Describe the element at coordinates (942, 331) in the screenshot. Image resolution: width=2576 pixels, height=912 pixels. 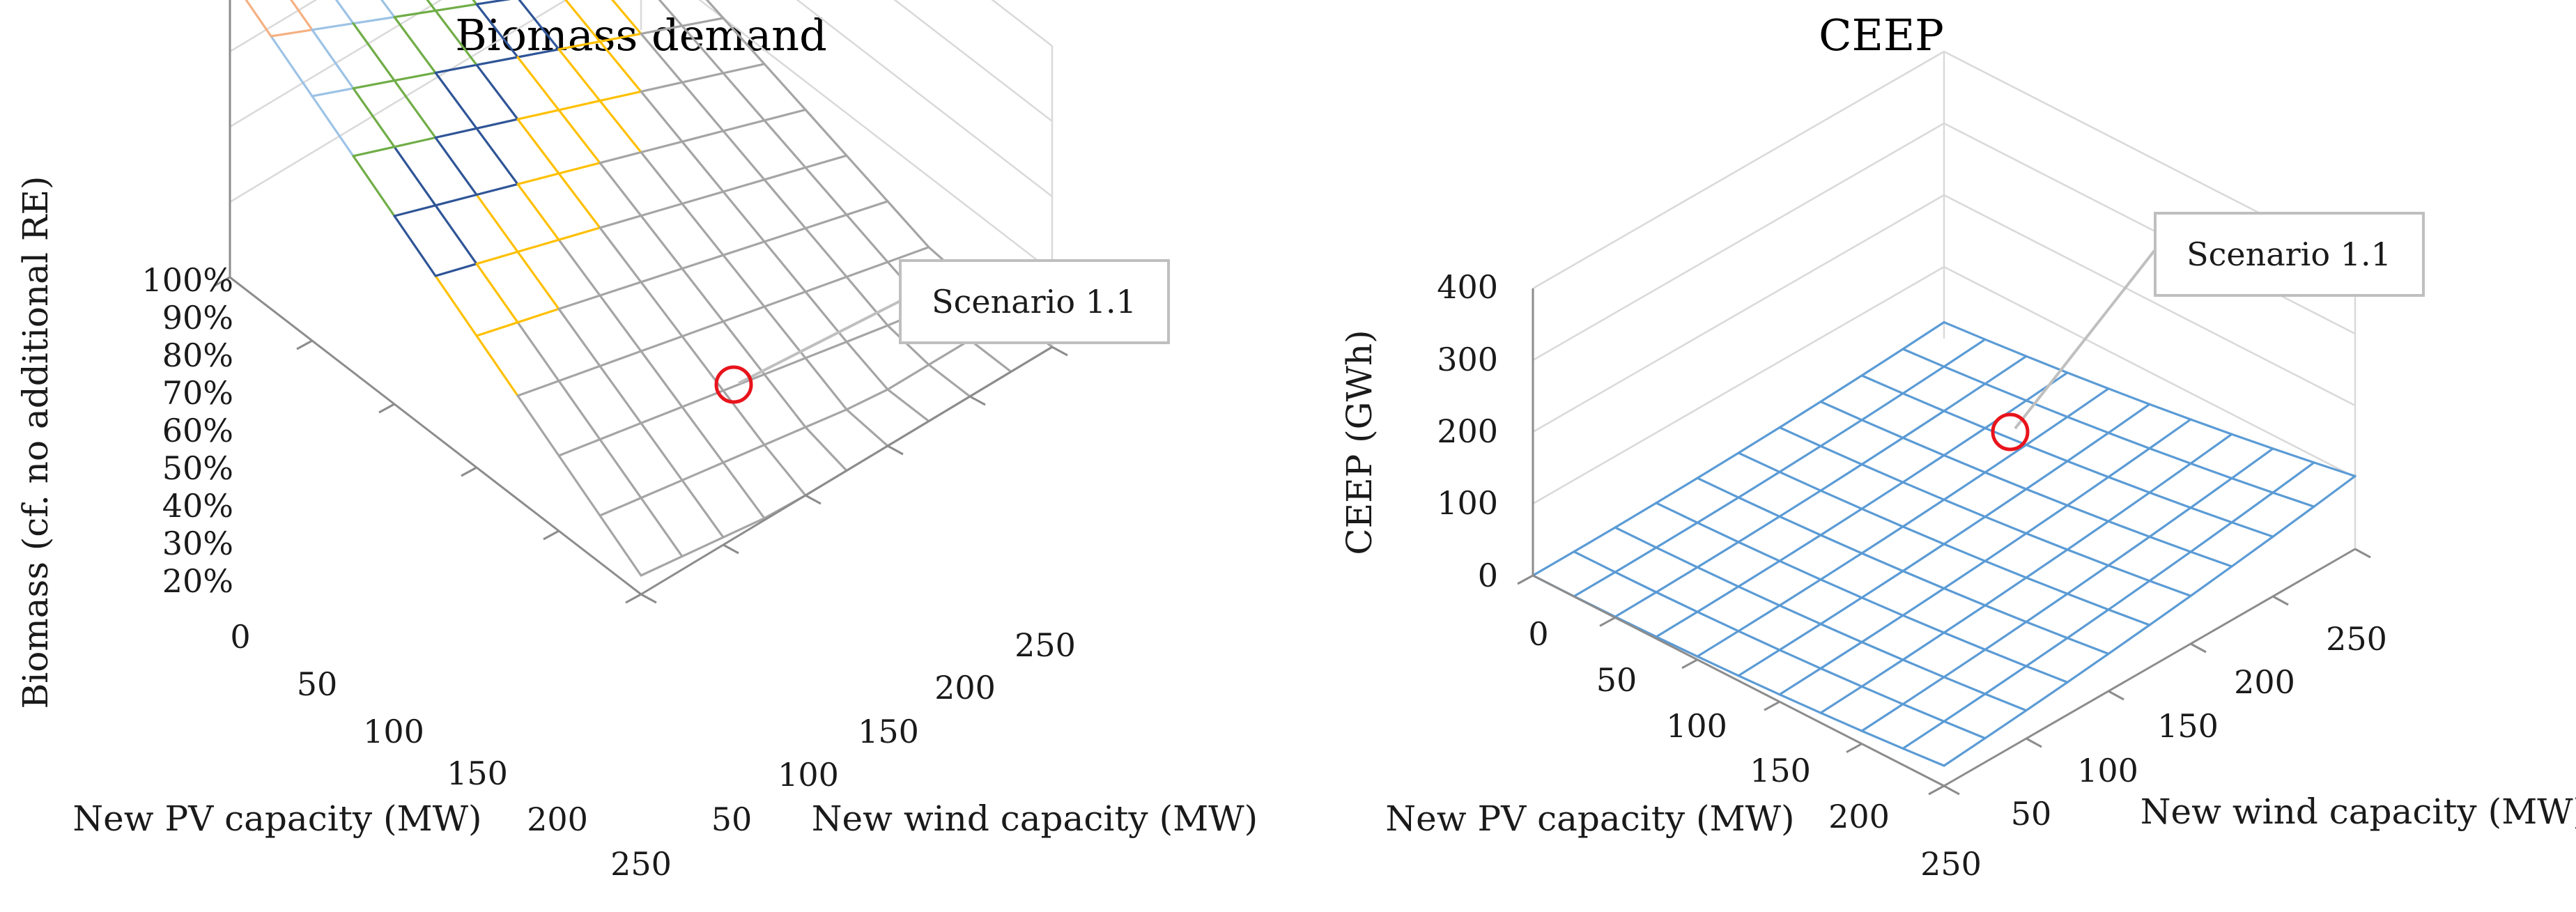
I see `biomass-annotation: Scenario 1.1` at that location.